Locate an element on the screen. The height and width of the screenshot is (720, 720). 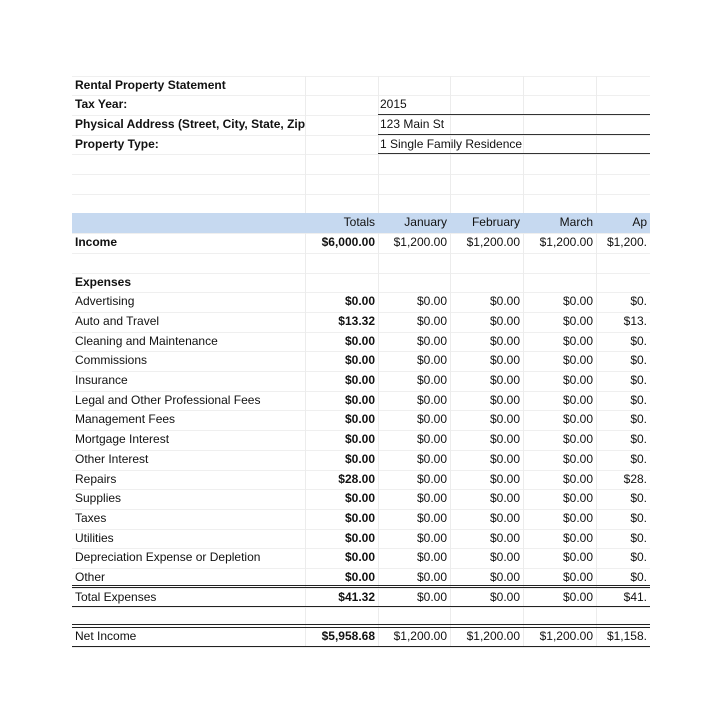
expense-label: Commissions is located at coordinates (111, 360).